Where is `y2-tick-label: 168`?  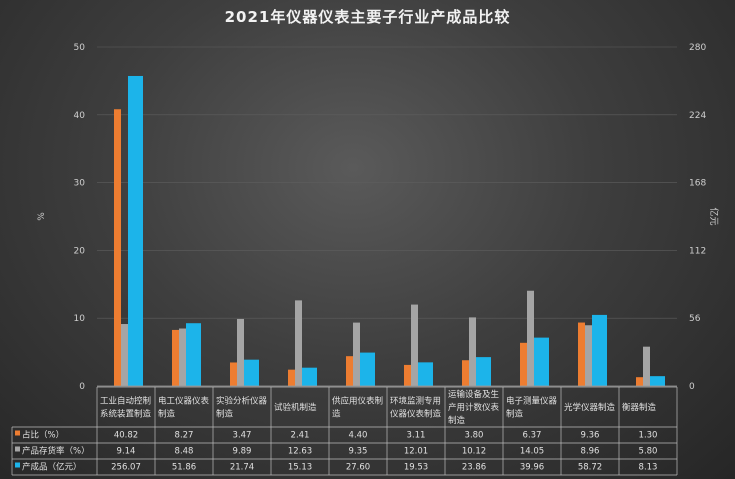 y2-tick-label: 168 is located at coordinates (697, 184).